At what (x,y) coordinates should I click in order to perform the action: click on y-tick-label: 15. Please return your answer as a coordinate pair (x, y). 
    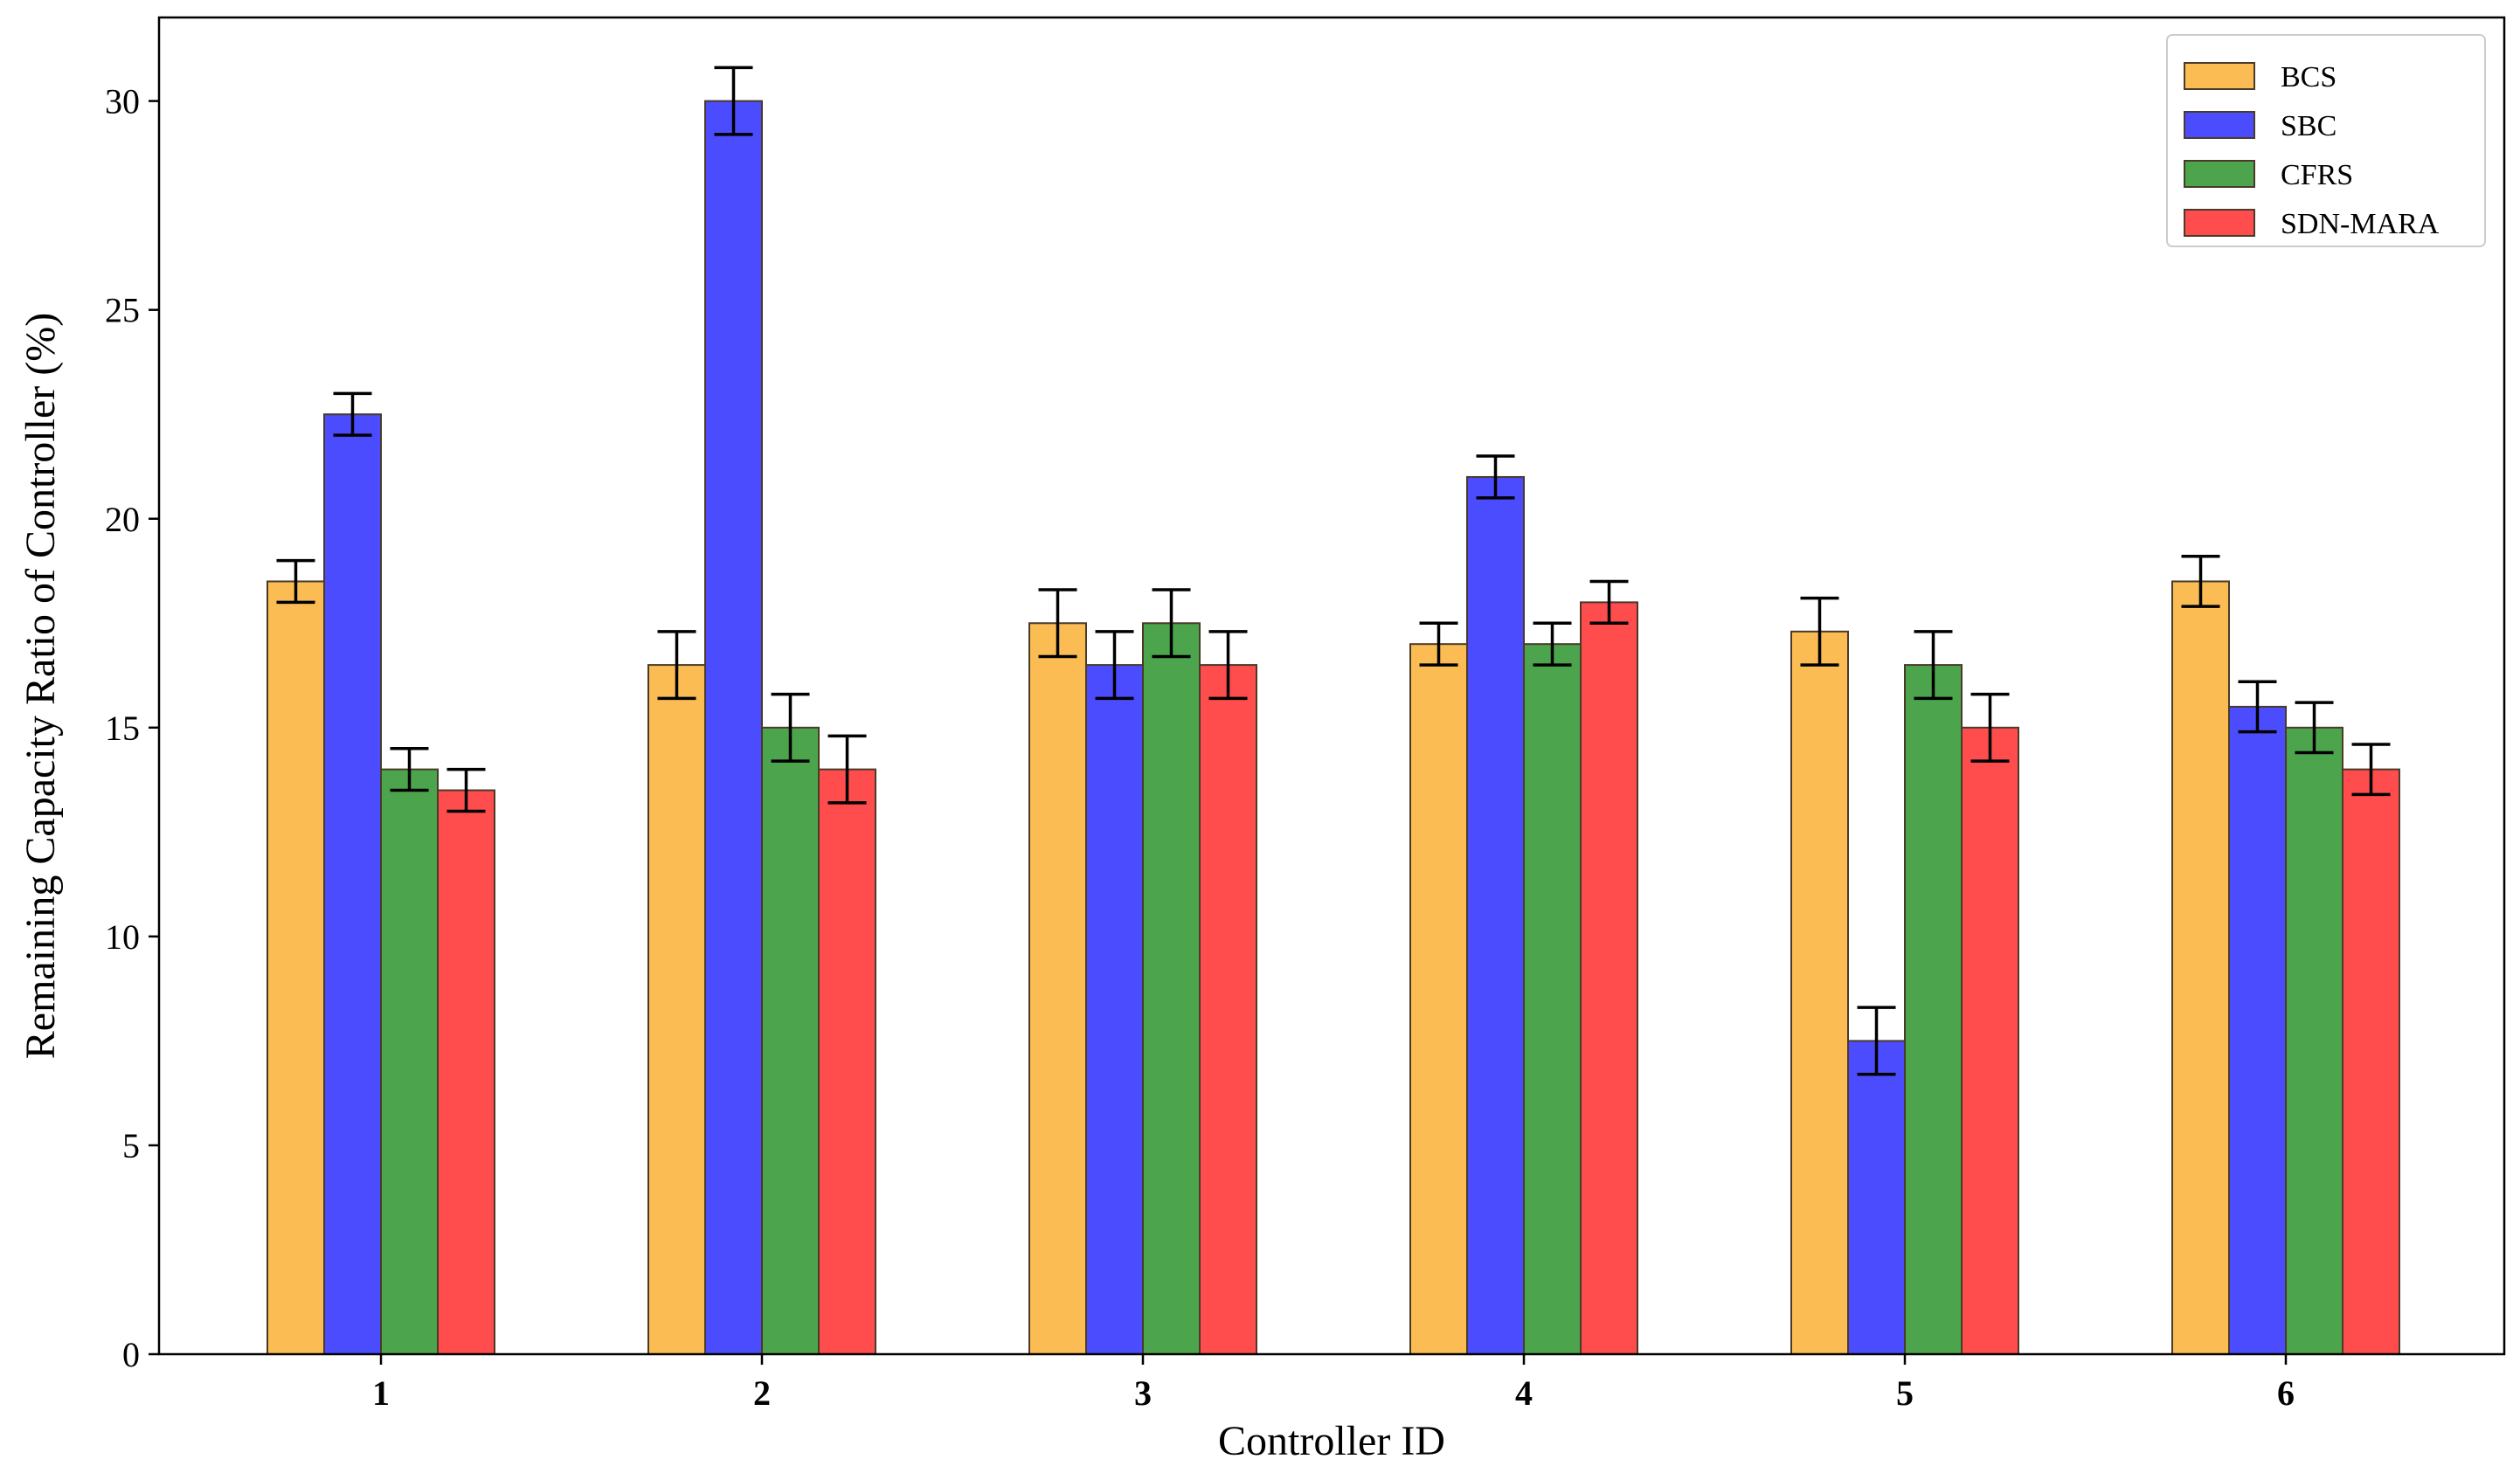
    Looking at the image, I should click on (122, 728).